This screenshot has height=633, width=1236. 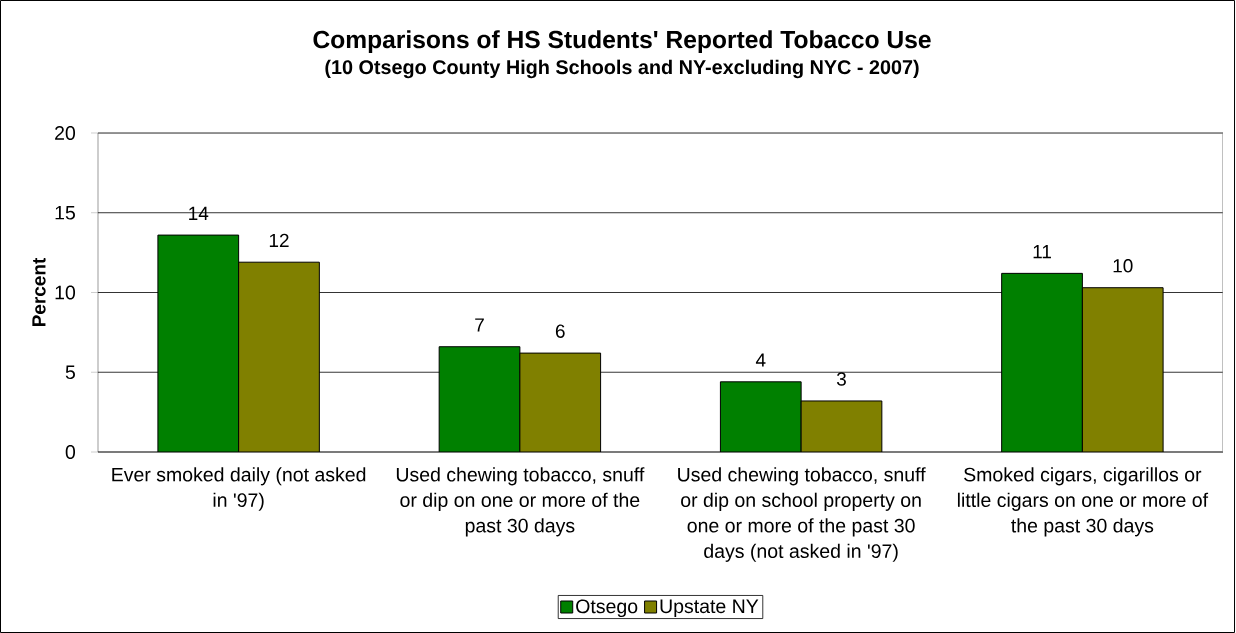 What do you see at coordinates (560, 331) in the screenshot?
I see `data-label: 6` at bounding box center [560, 331].